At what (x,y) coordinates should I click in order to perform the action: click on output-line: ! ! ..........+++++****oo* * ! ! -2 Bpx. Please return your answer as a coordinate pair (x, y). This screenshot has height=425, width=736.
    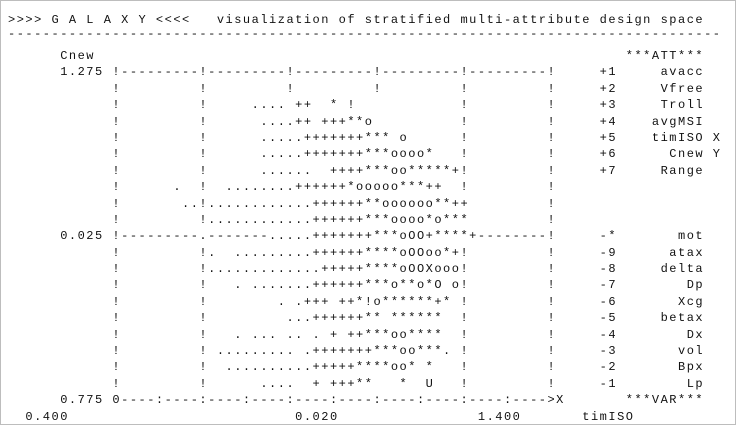
    Looking at the image, I should click on (356, 367).